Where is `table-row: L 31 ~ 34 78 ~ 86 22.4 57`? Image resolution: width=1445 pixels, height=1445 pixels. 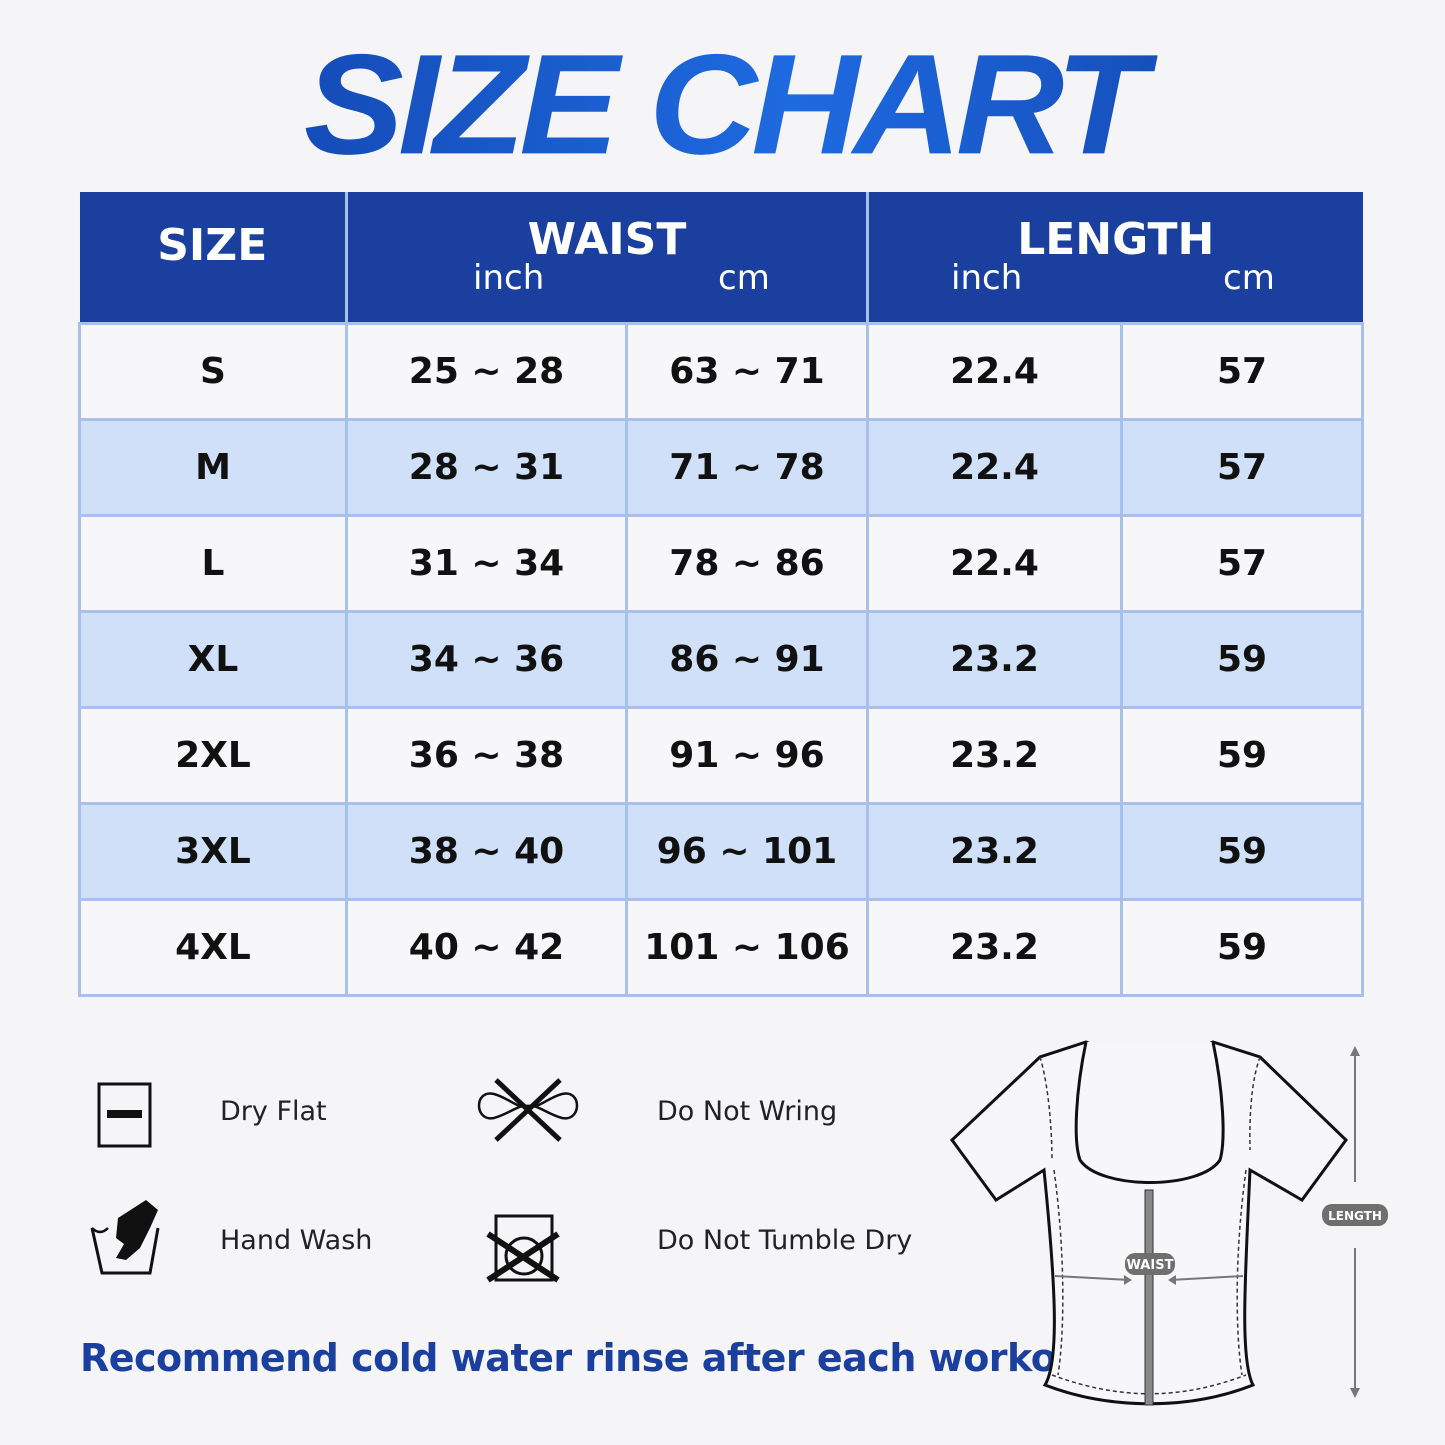
table-row: L 31 ~ 34 78 ~ 86 22.4 57 is located at coordinates (721, 563).